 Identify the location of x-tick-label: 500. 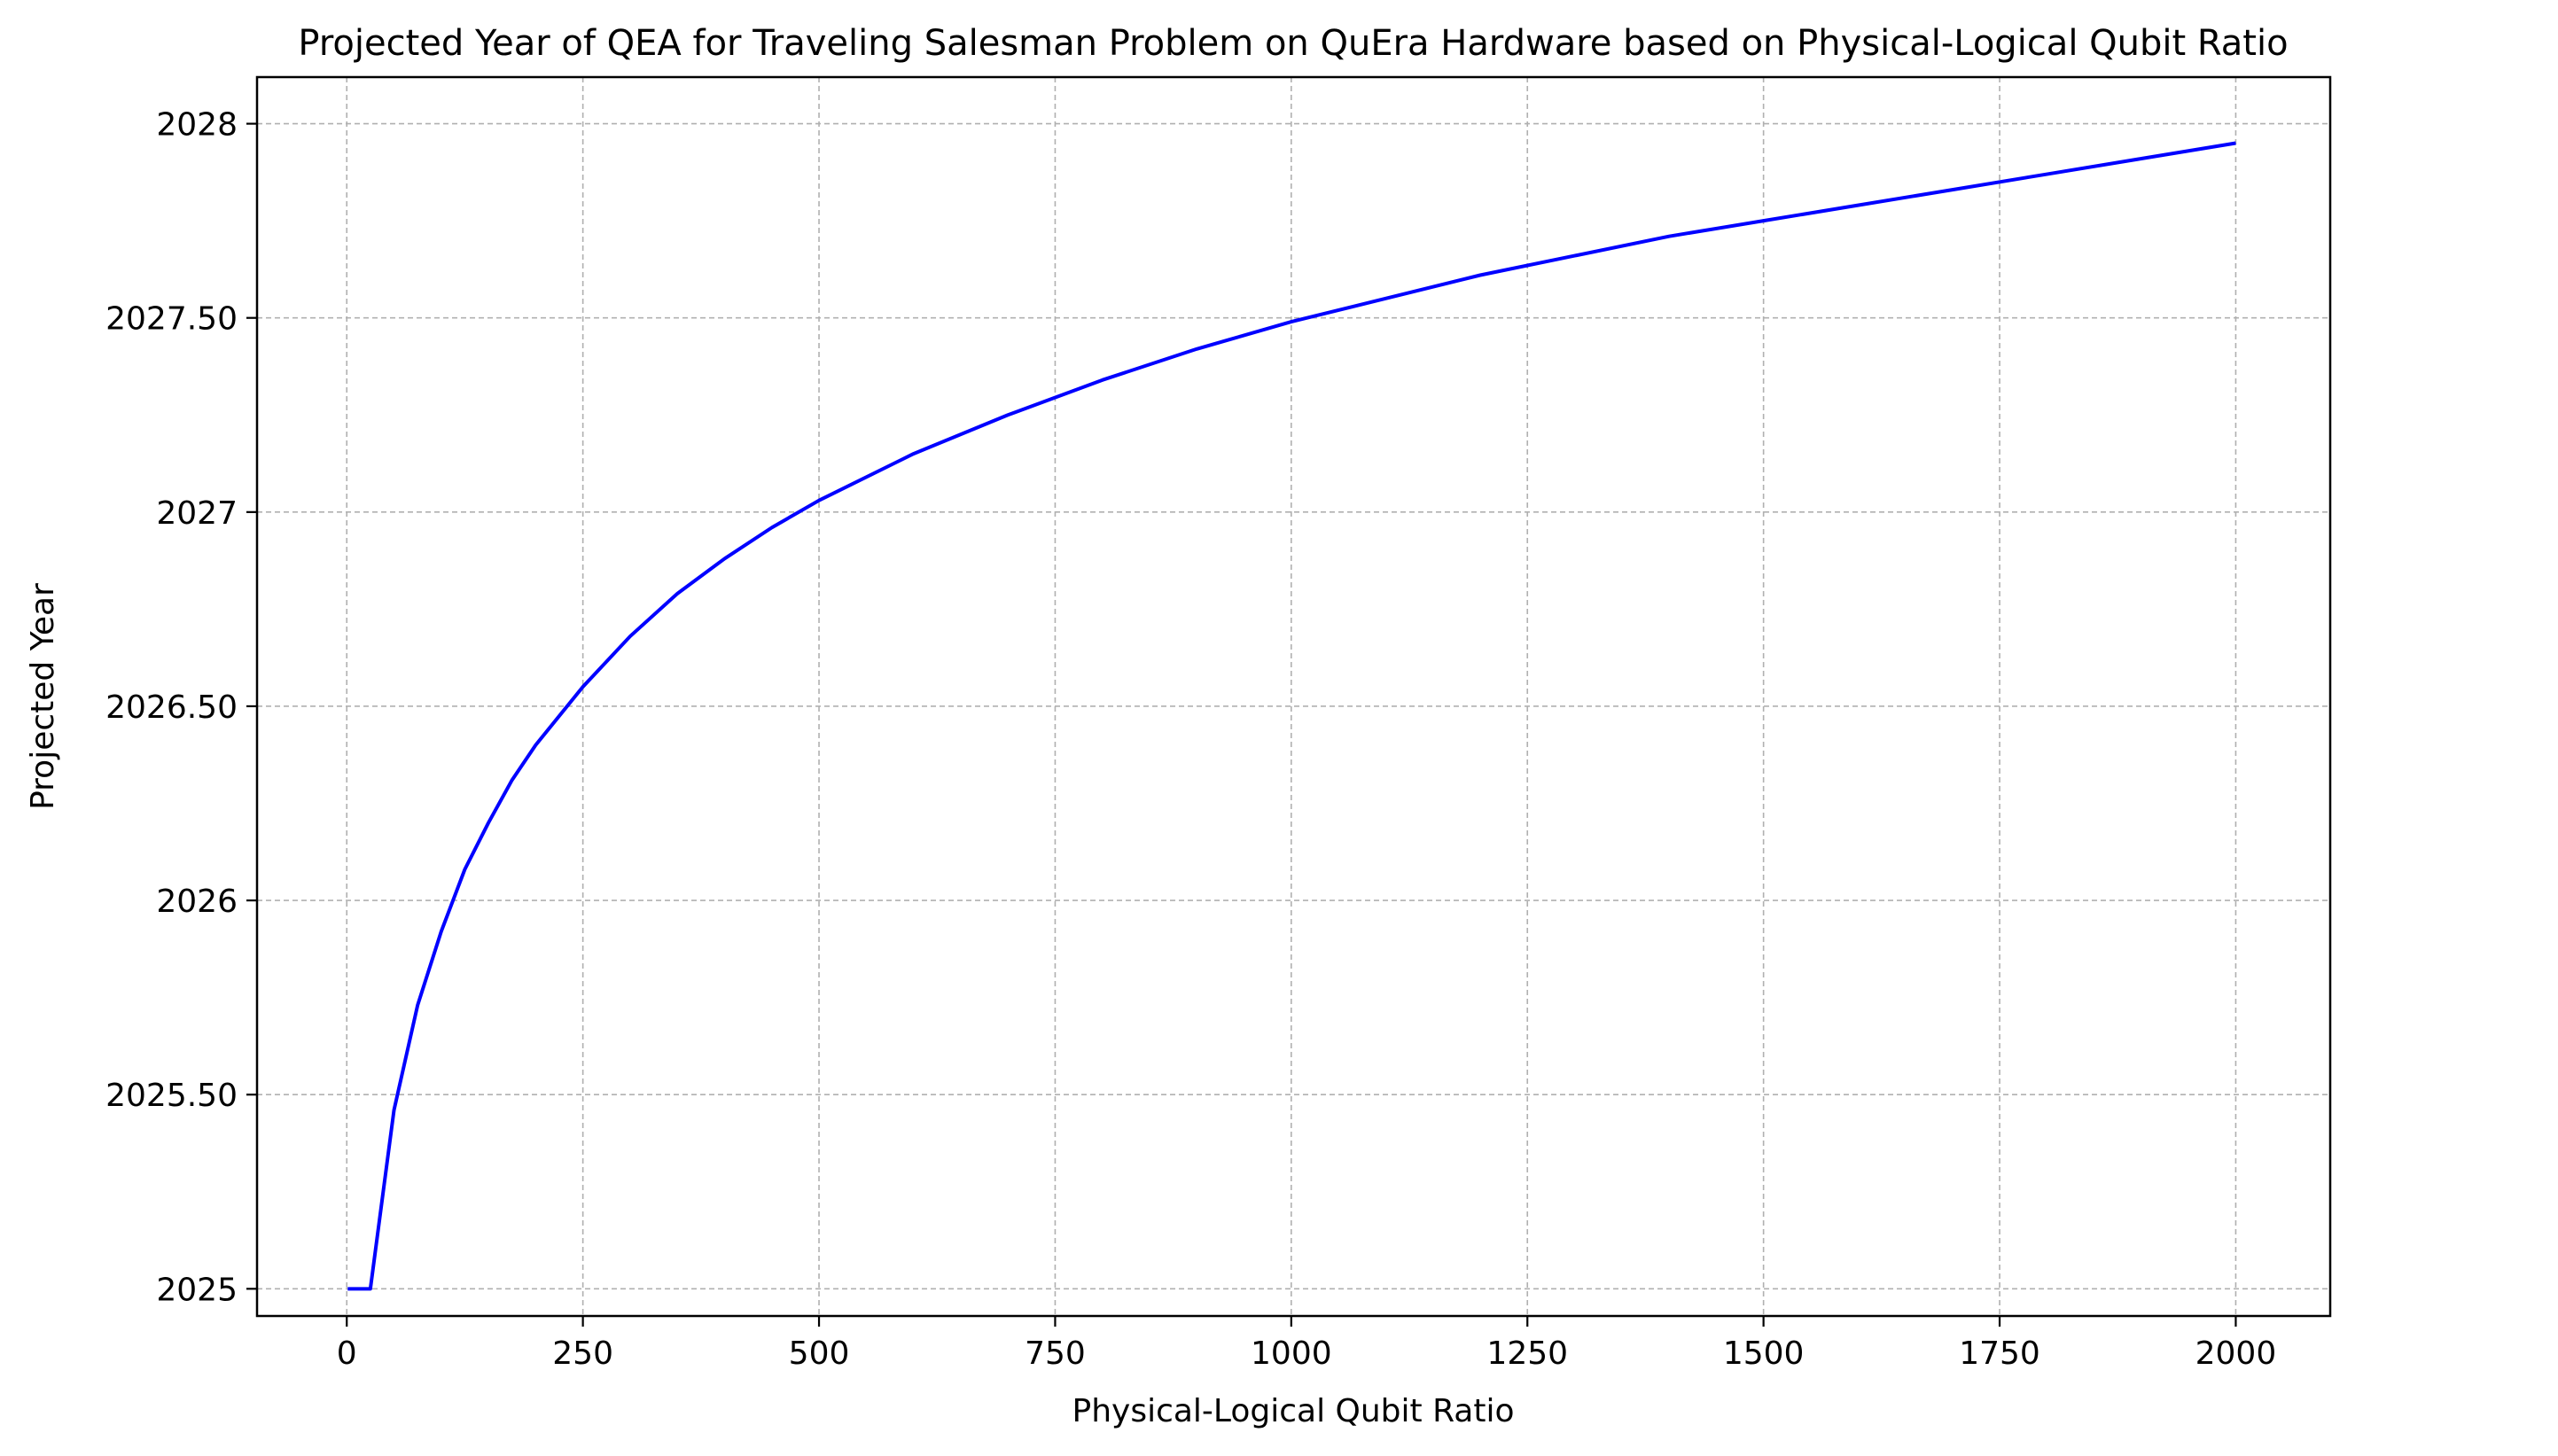
(819, 1353).